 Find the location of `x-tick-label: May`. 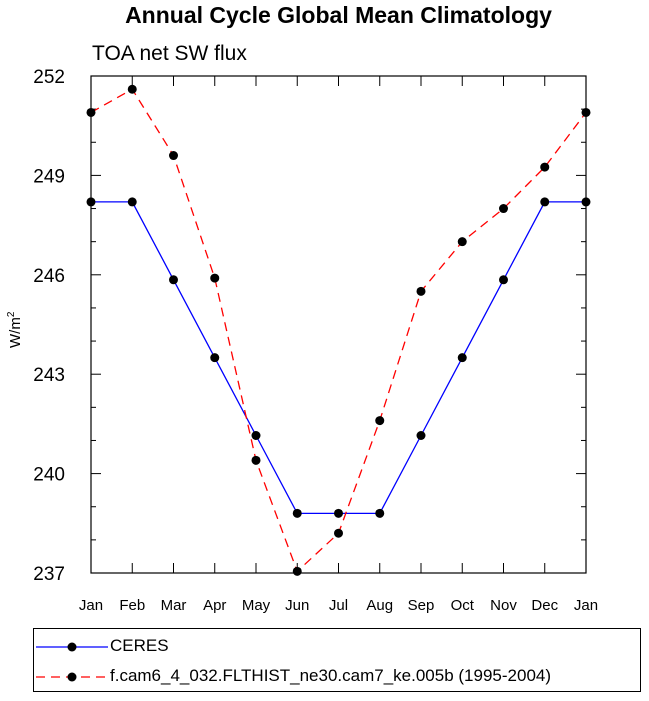

x-tick-label: May is located at coordinates (256, 605).